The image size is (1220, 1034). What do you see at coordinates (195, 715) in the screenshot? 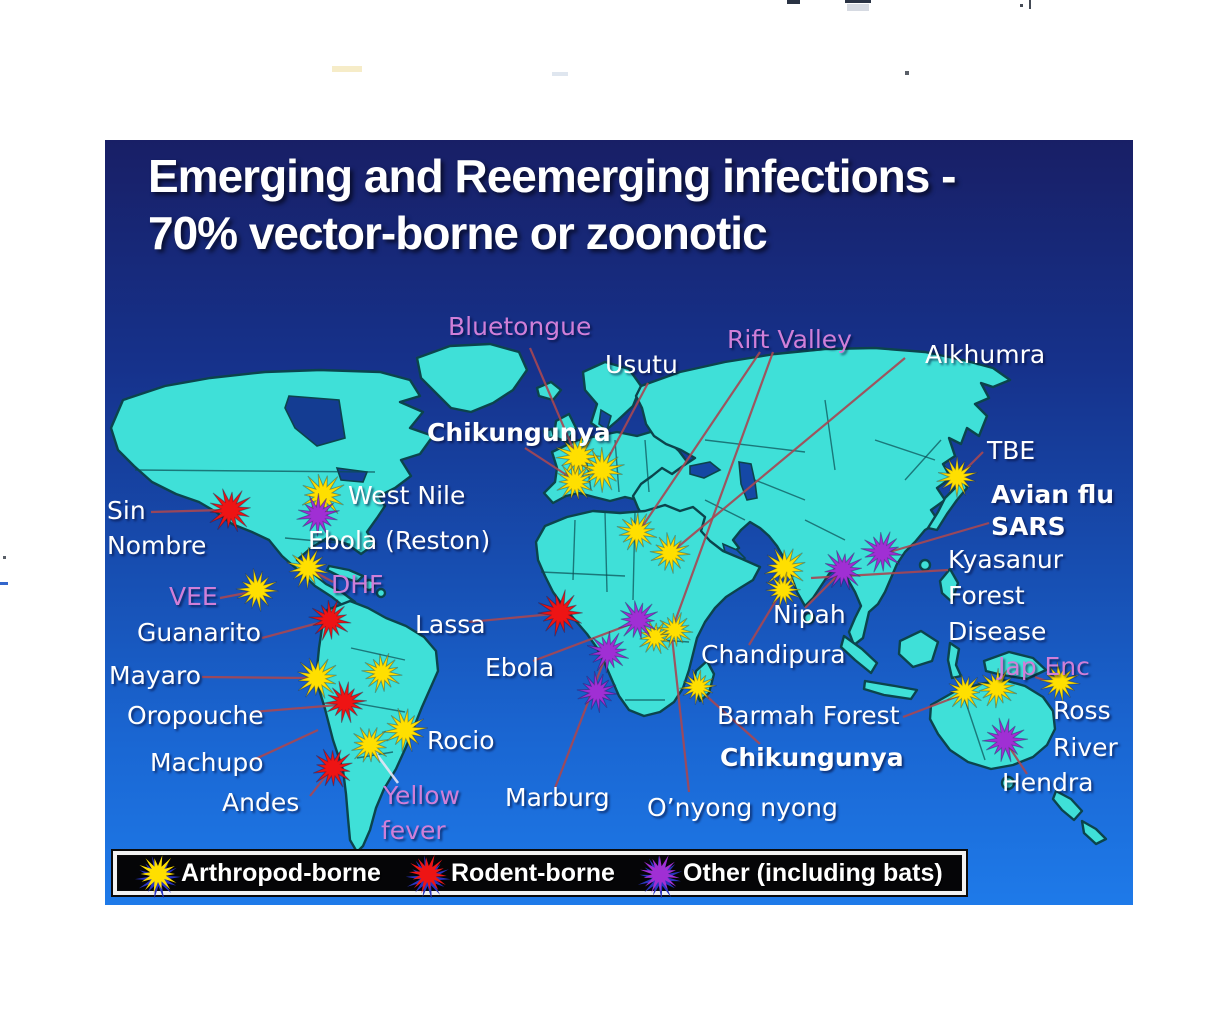
I see `map-label-24-oropouche: Oropouche` at bounding box center [195, 715].